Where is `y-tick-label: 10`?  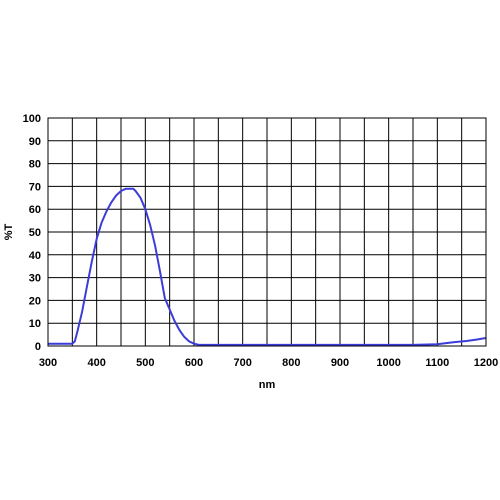 y-tick-label: 10 is located at coordinates (35, 324).